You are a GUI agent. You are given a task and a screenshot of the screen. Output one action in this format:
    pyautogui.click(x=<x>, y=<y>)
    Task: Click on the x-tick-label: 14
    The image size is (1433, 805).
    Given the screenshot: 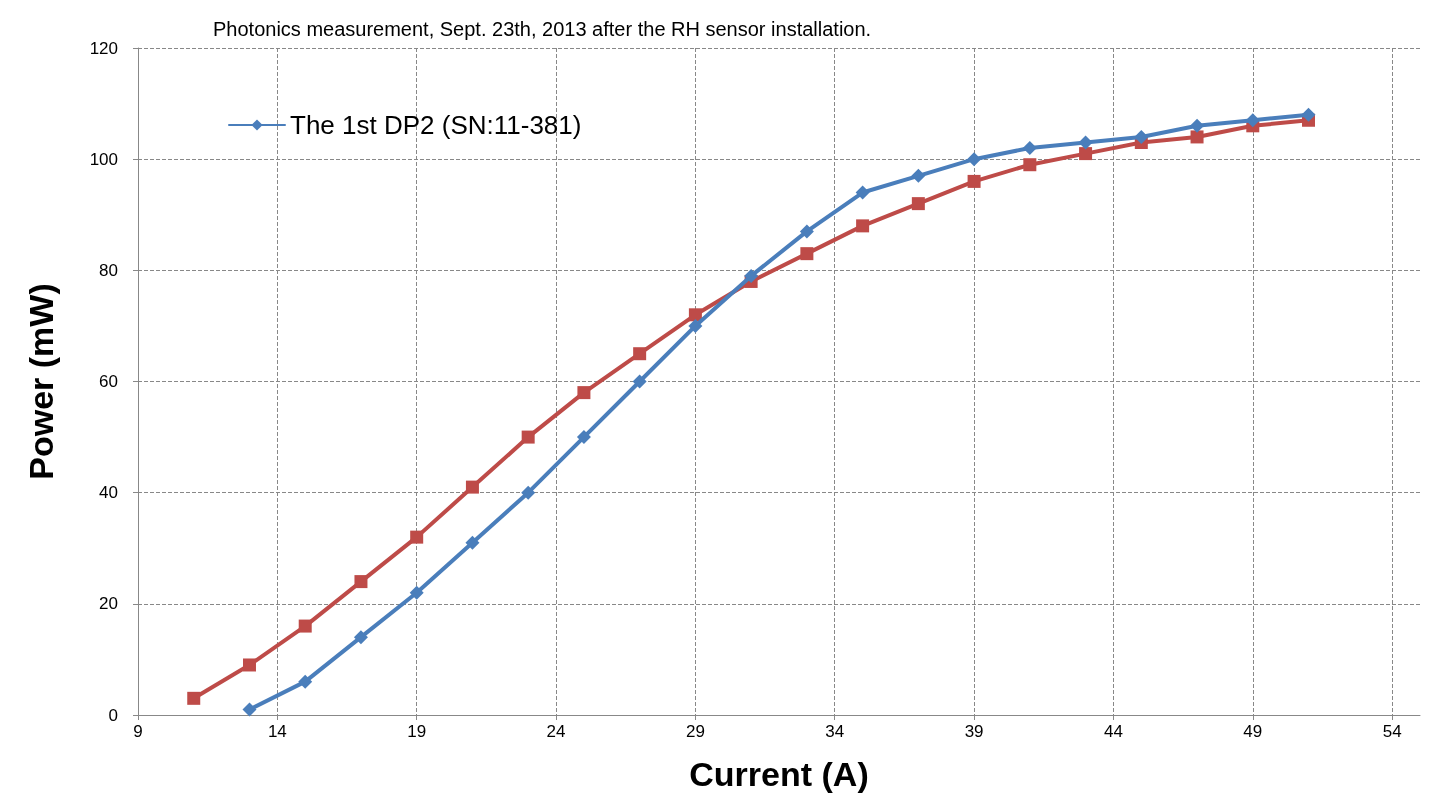 What is the action you would take?
    pyautogui.click(x=277, y=731)
    